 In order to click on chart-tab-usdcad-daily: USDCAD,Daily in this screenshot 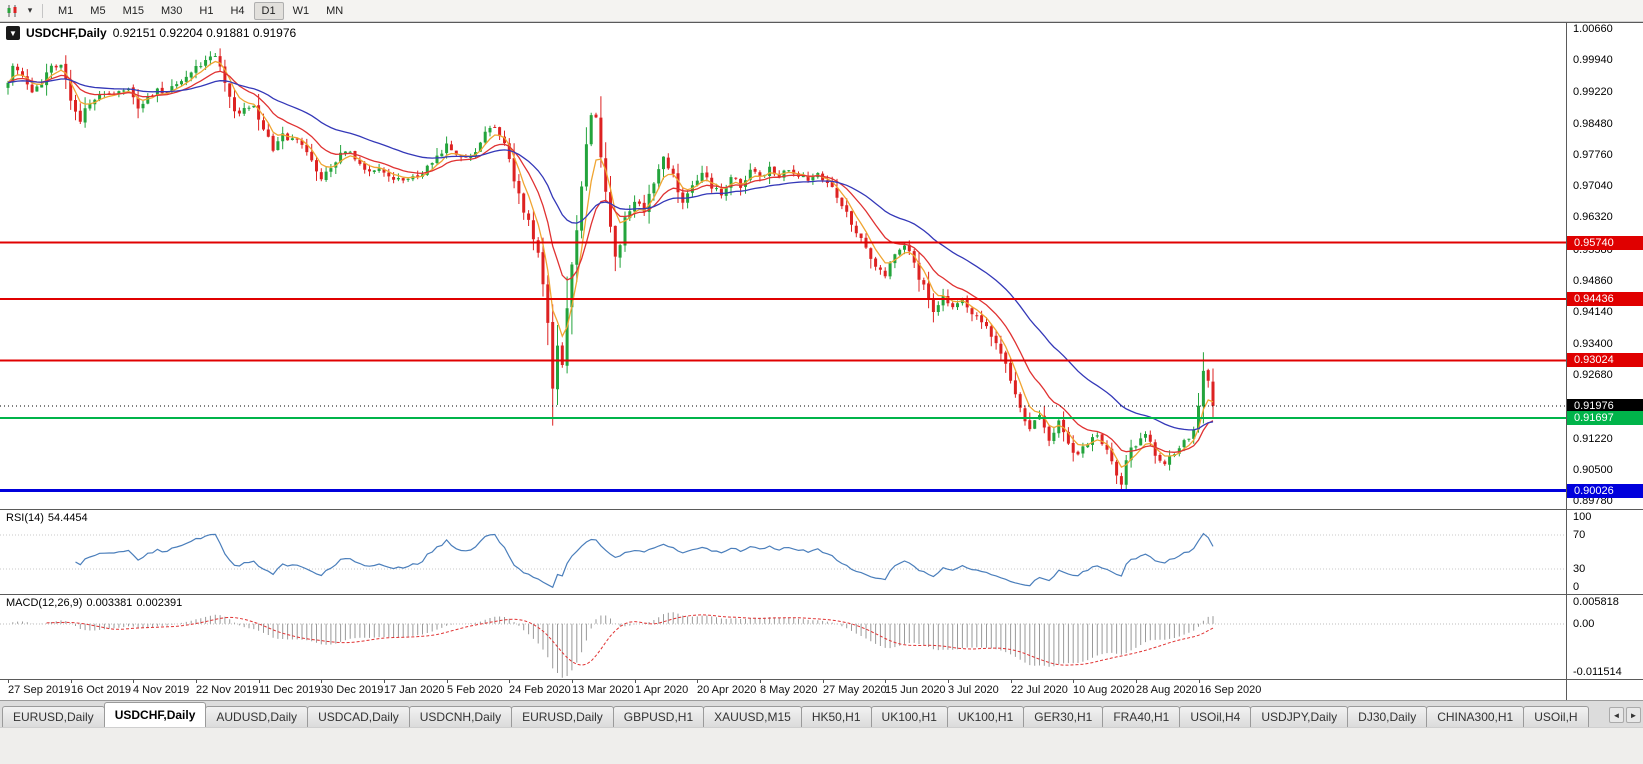, I will do `click(358, 716)`.